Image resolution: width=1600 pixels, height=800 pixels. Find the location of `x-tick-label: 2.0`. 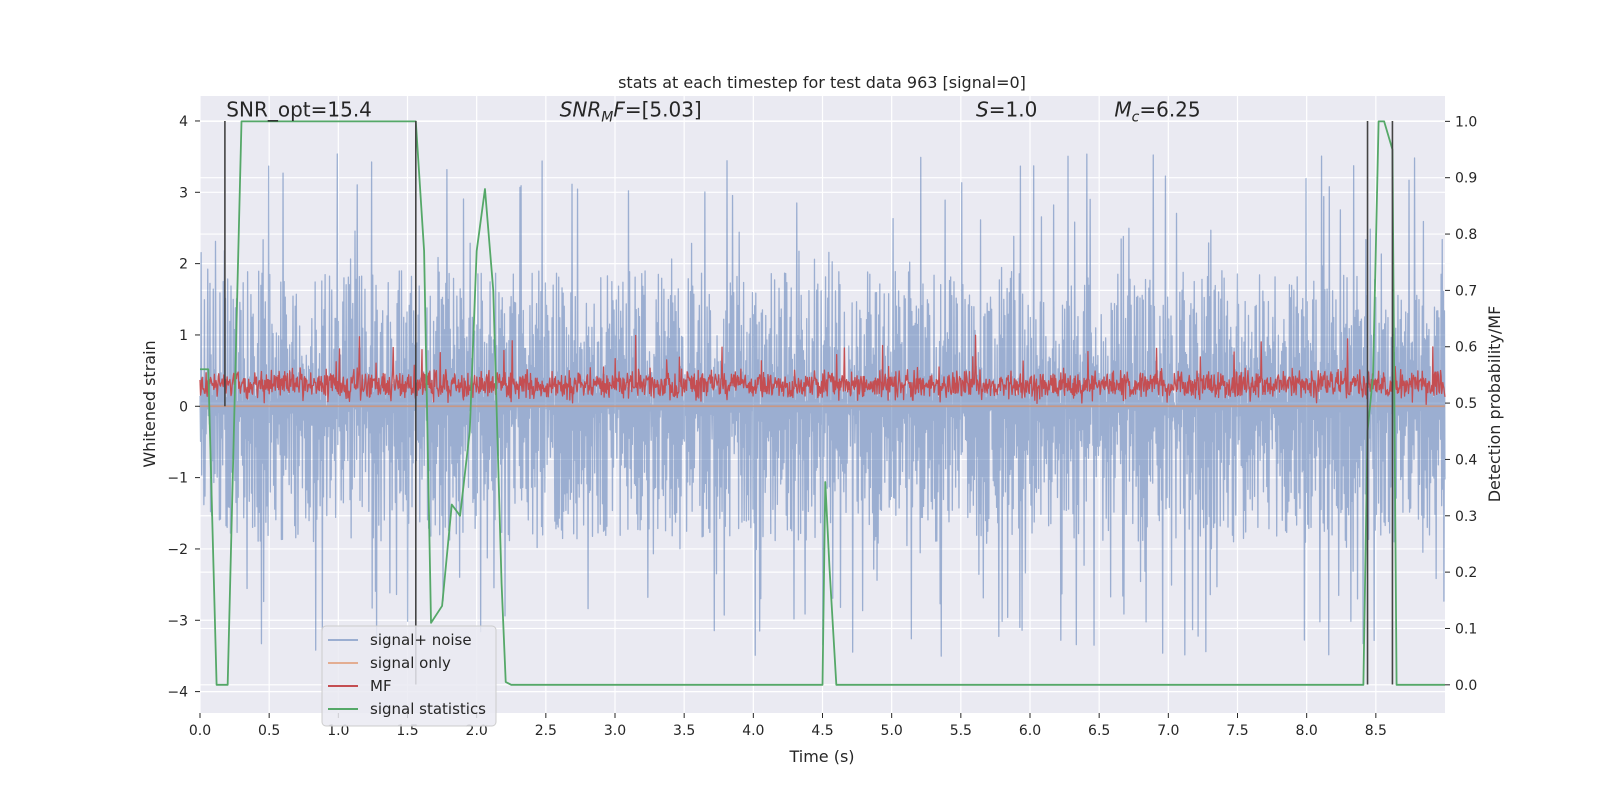

x-tick-label: 2.0 is located at coordinates (477, 731).